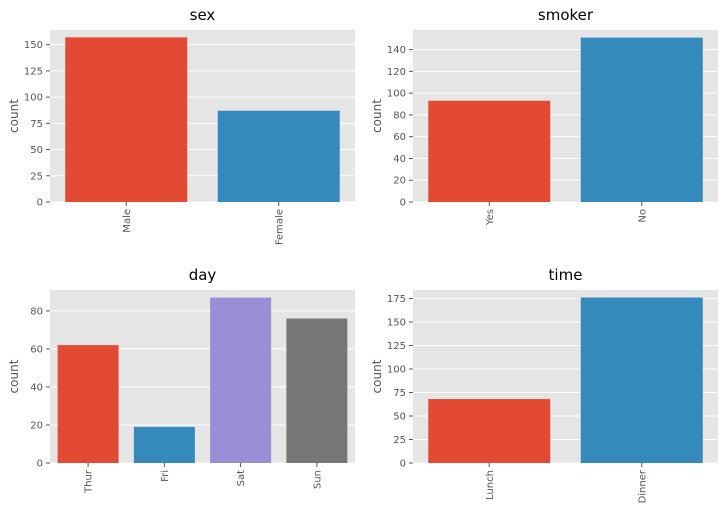  I want to click on bar-No, so click(641, 119).